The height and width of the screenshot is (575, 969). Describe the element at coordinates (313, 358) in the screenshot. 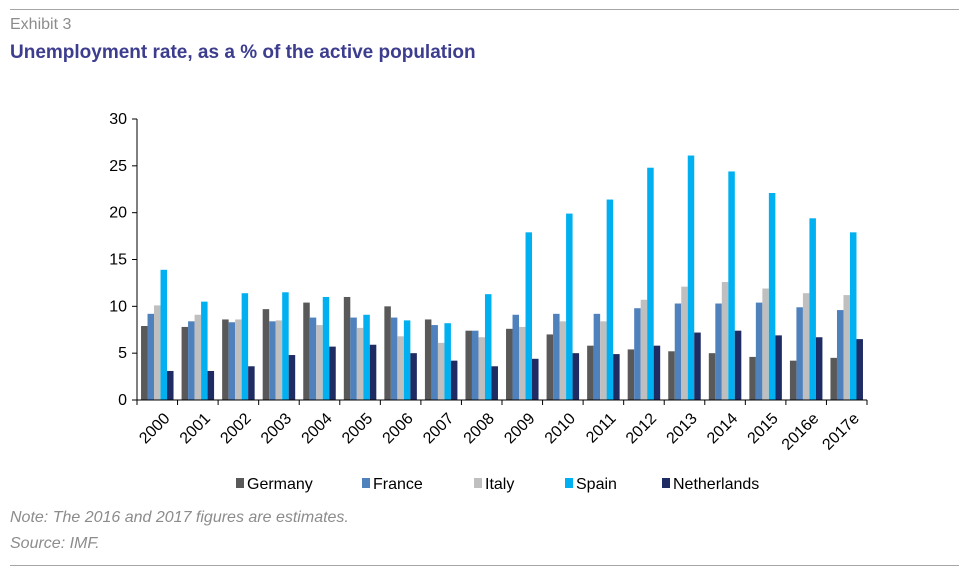

I see `bar-france-2004` at that location.